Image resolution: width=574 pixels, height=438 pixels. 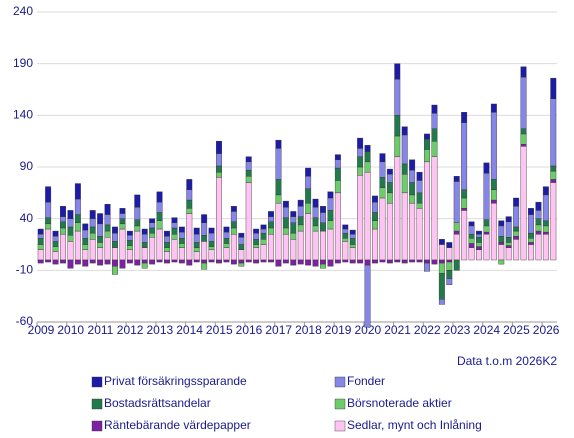 What do you see at coordinates (160, 330) in the screenshot?
I see `x-tick-label: 2013` at bounding box center [160, 330].